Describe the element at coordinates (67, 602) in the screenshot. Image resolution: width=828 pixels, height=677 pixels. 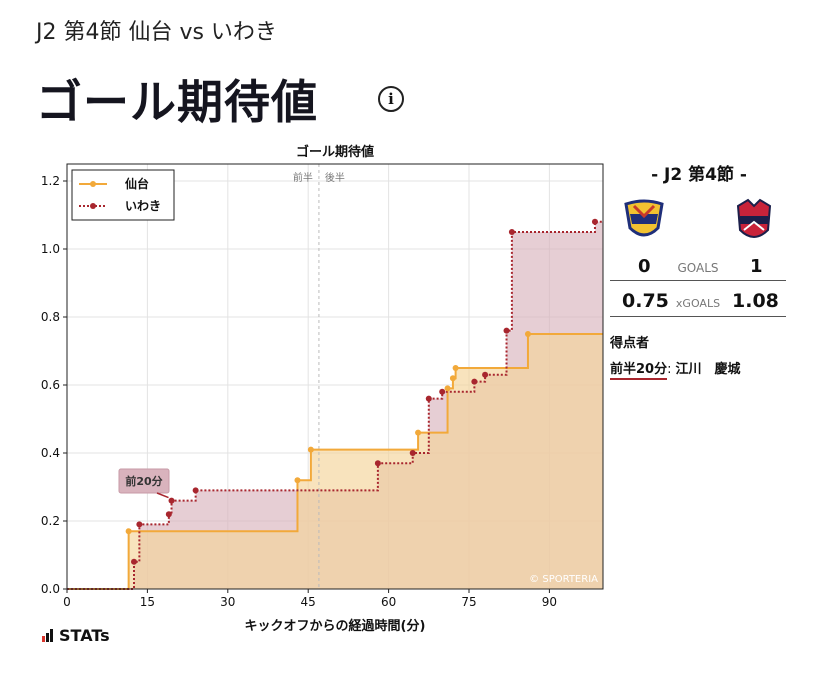
I see `x-tick-label: 0` at that location.